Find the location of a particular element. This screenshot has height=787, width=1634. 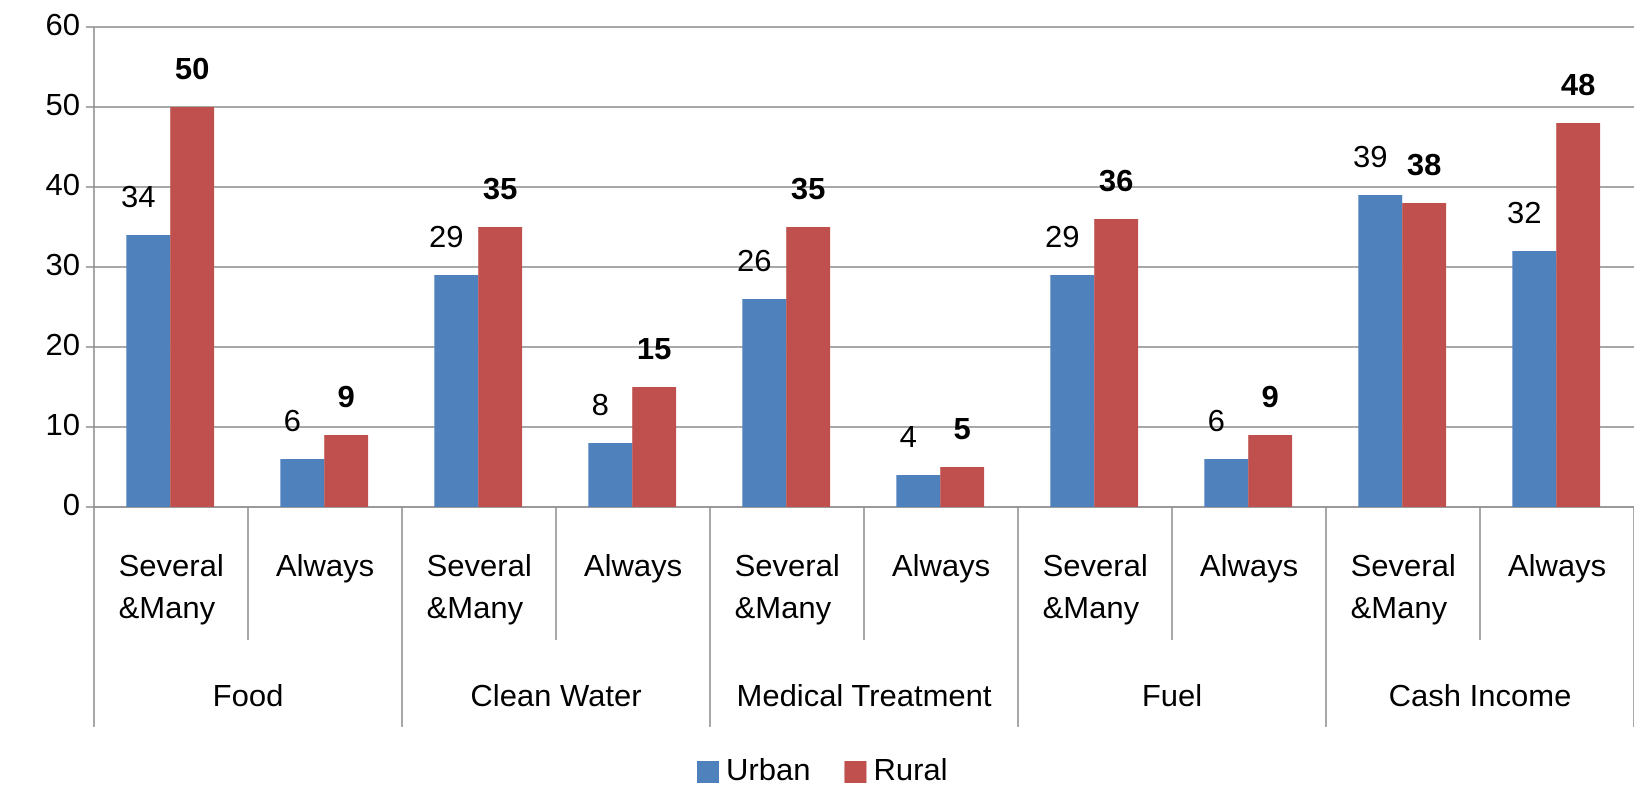

y-tick-label: 10 is located at coordinates (63, 424).